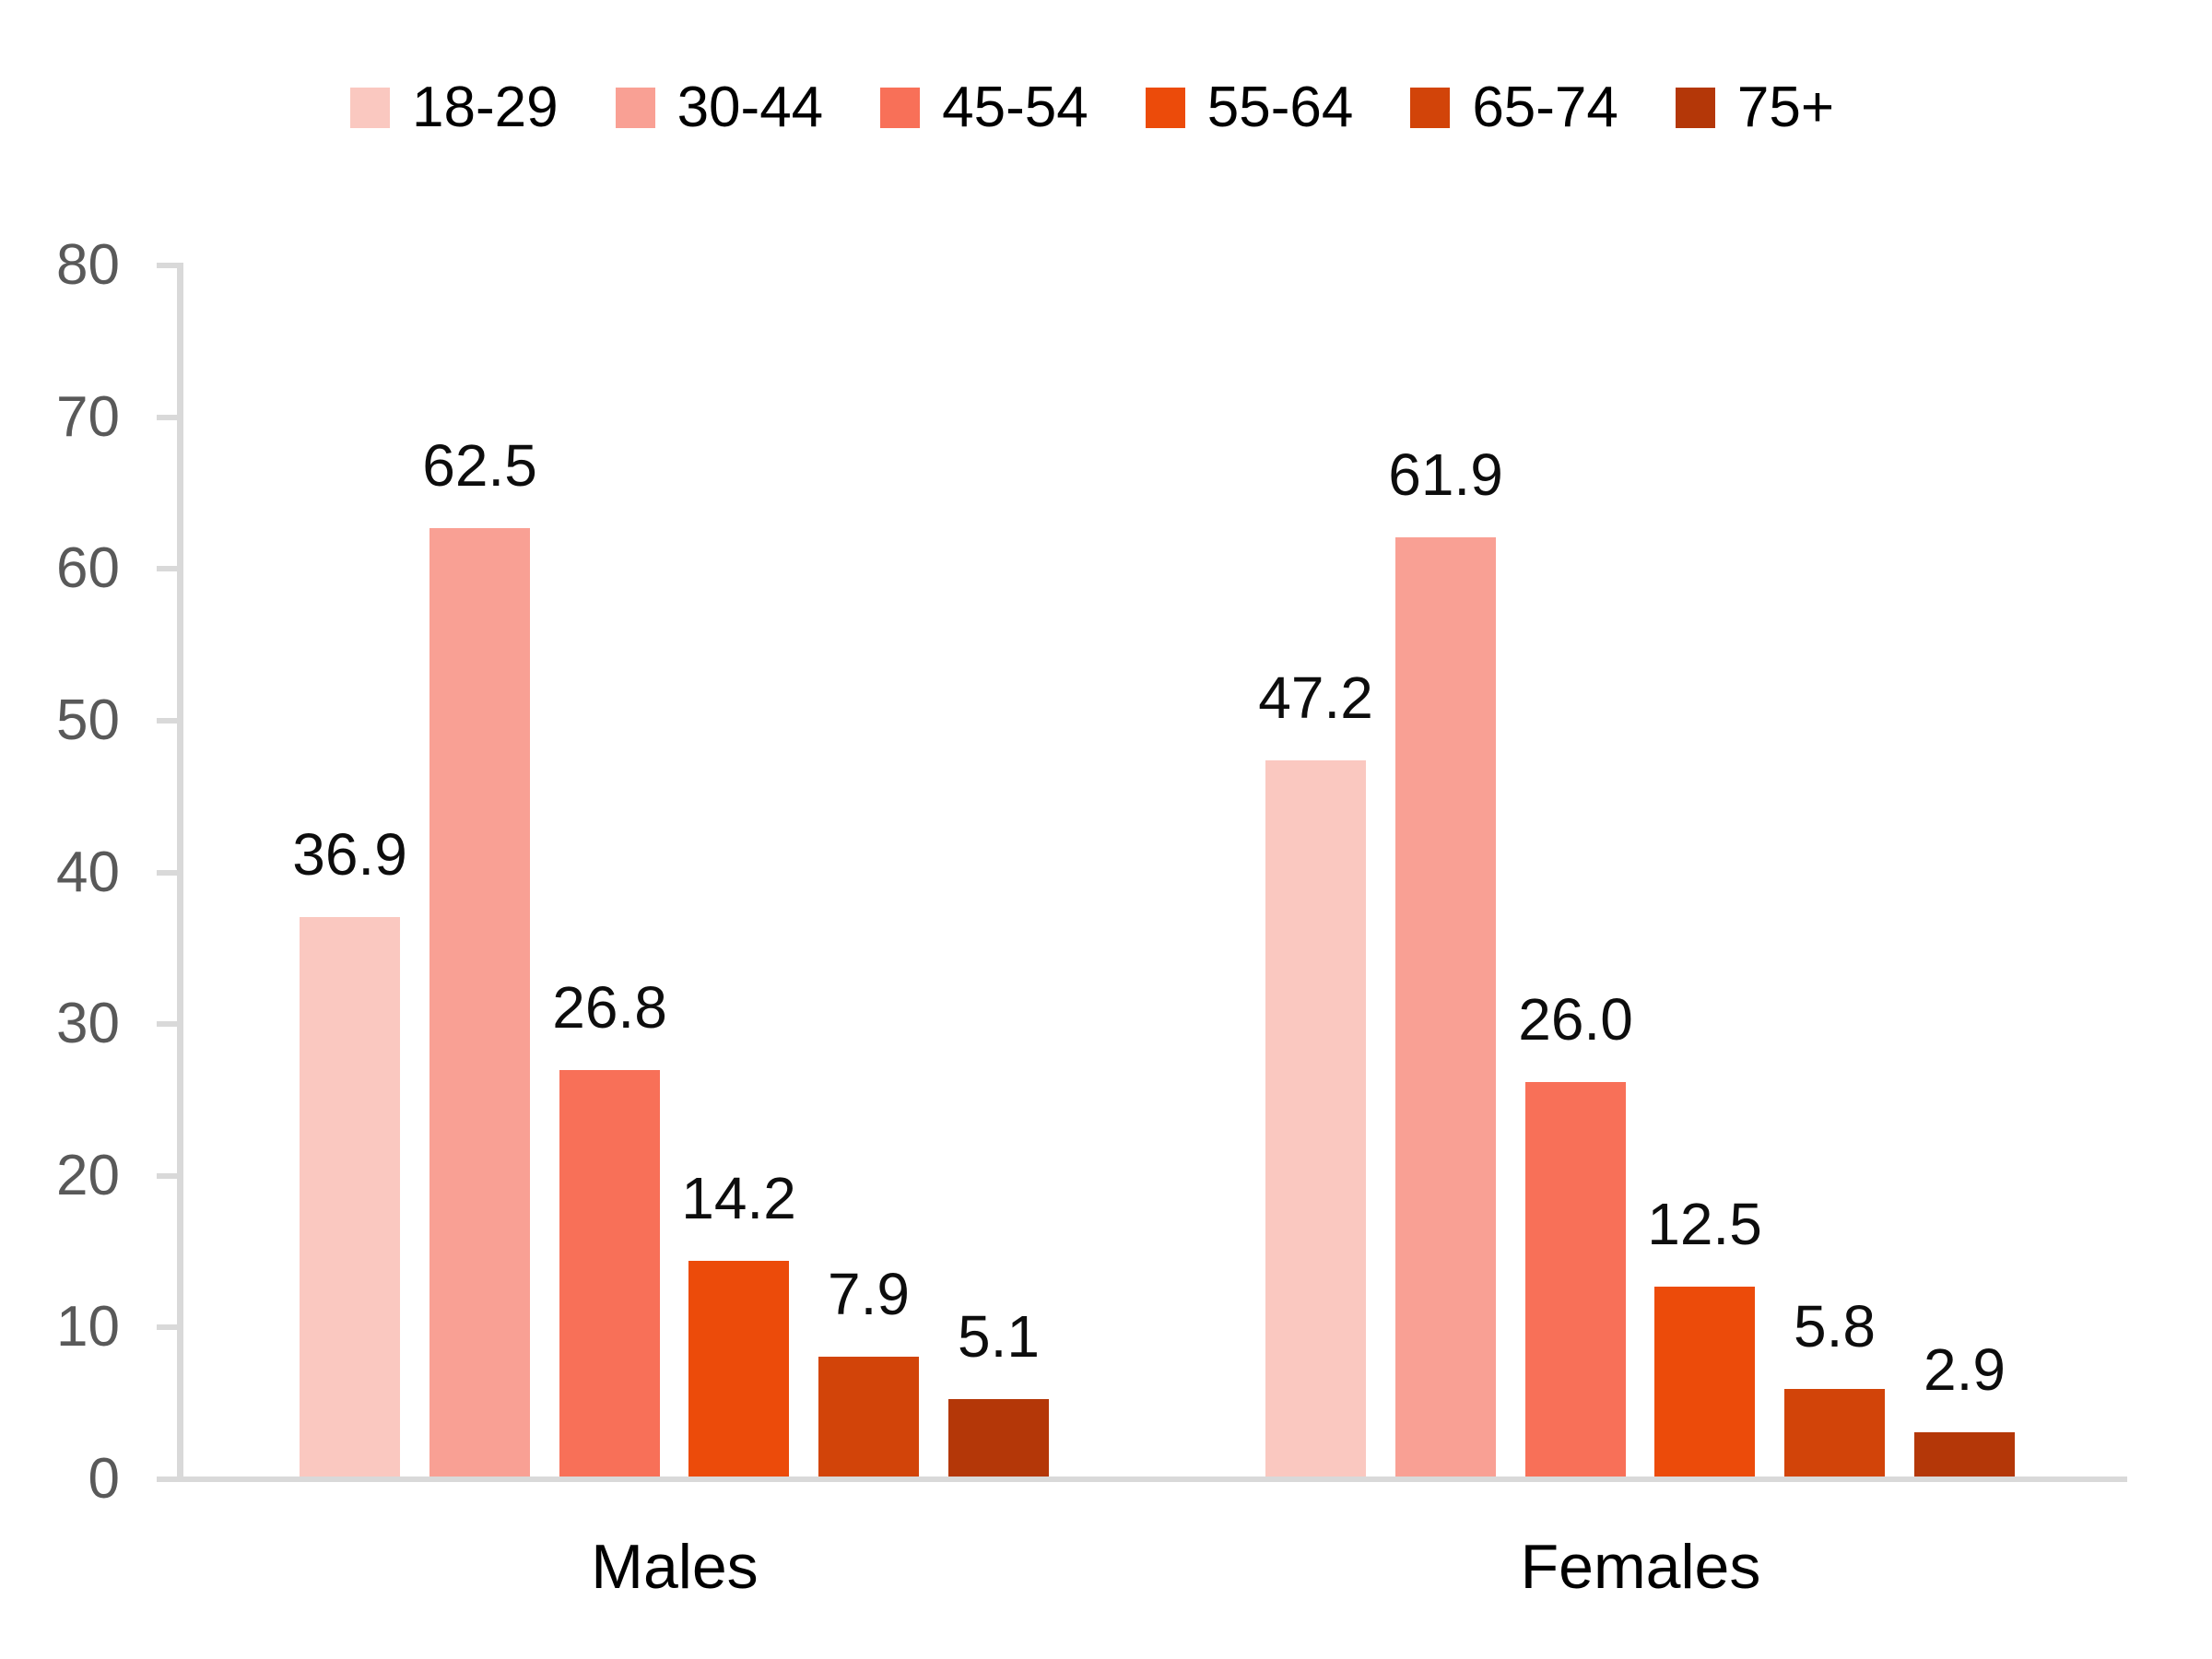  I want to click on bar-value-label: 5.1, so click(999, 1336).